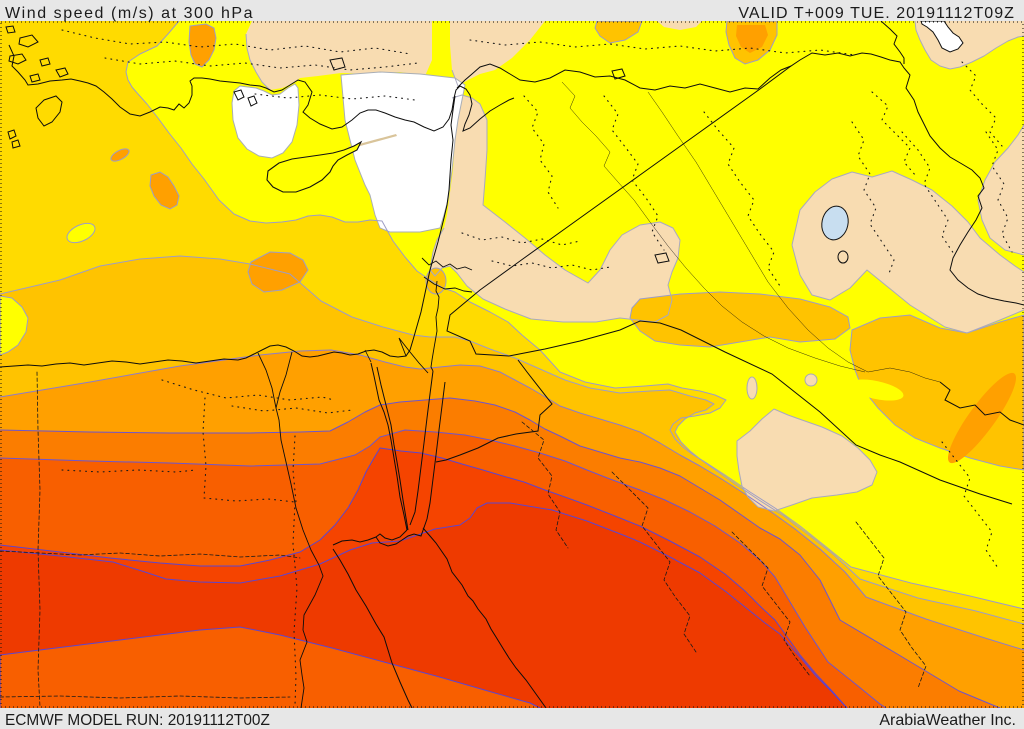  I want to click on svg-text: VALID T+009 TUE. 20191112T09Z, so click(876, 13).